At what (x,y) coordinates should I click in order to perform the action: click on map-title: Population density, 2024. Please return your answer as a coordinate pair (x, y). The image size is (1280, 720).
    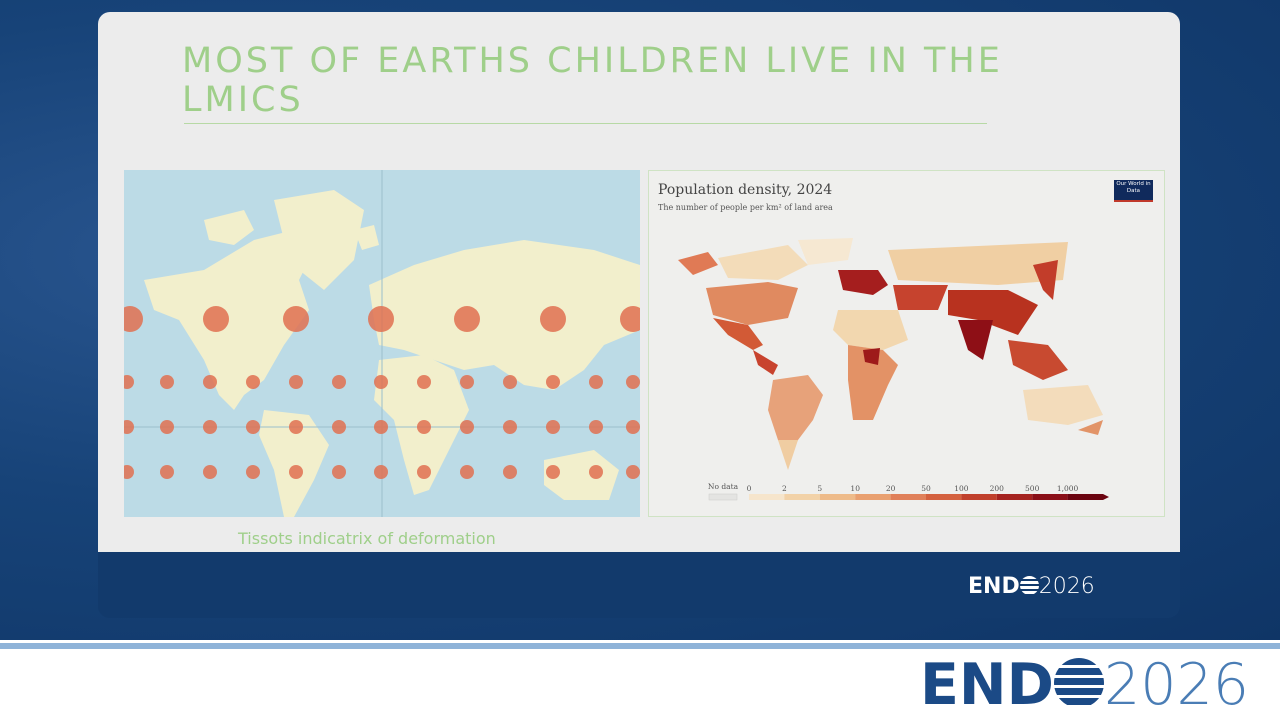
    Looking at the image, I should click on (745, 190).